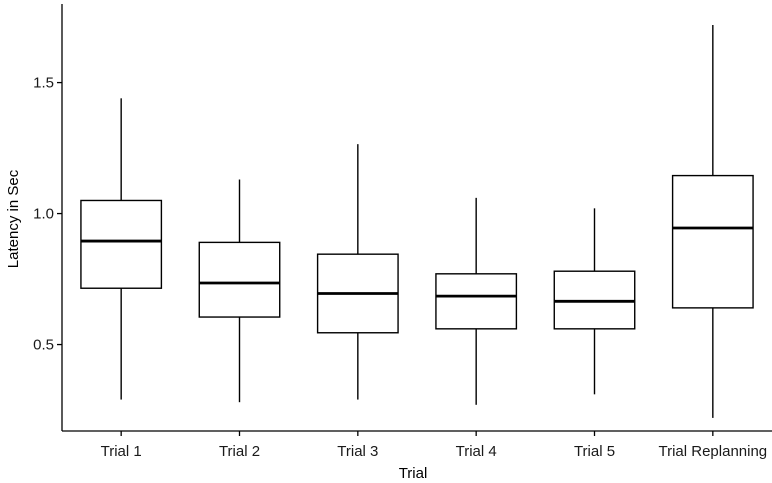 Image resolution: width=772 pixels, height=483 pixels. Describe the element at coordinates (43, 345) in the screenshot. I see `y-tick-label: 0.5` at that location.